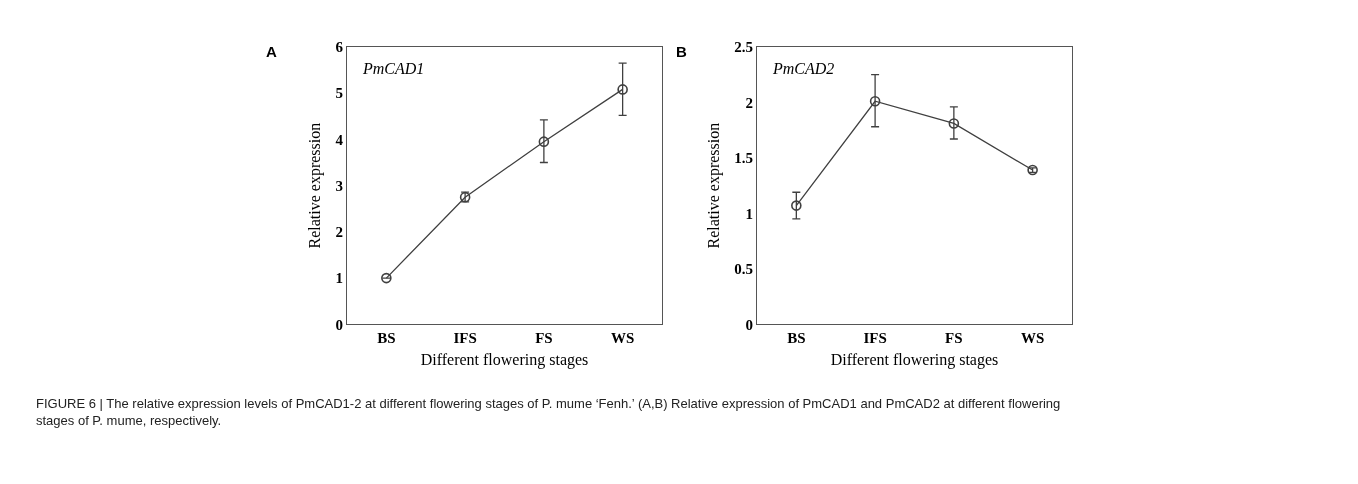 This screenshot has width=1358, height=484. I want to click on annotation: PmCAD1, so click(393, 68).